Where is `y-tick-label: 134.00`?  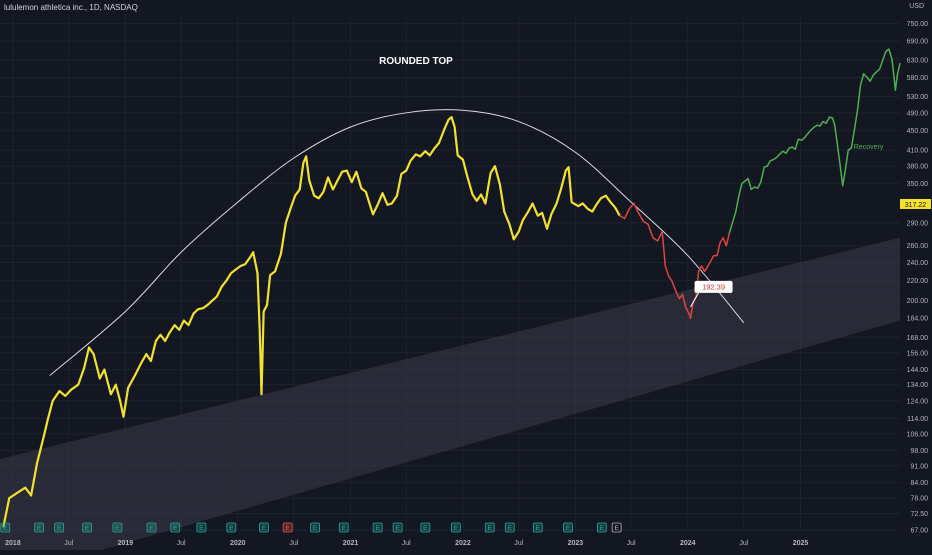 y-tick-label: 134.00 is located at coordinates (918, 385).